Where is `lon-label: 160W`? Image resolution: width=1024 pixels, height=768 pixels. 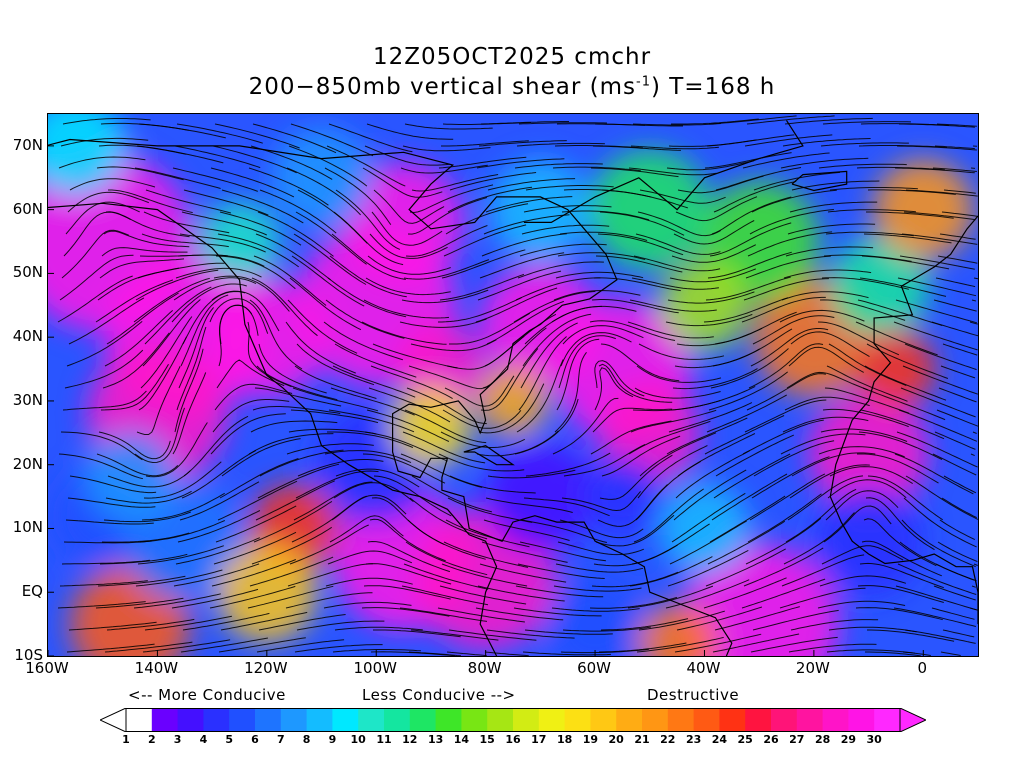
lon-label: 160W is located at coordinates (47, 668).